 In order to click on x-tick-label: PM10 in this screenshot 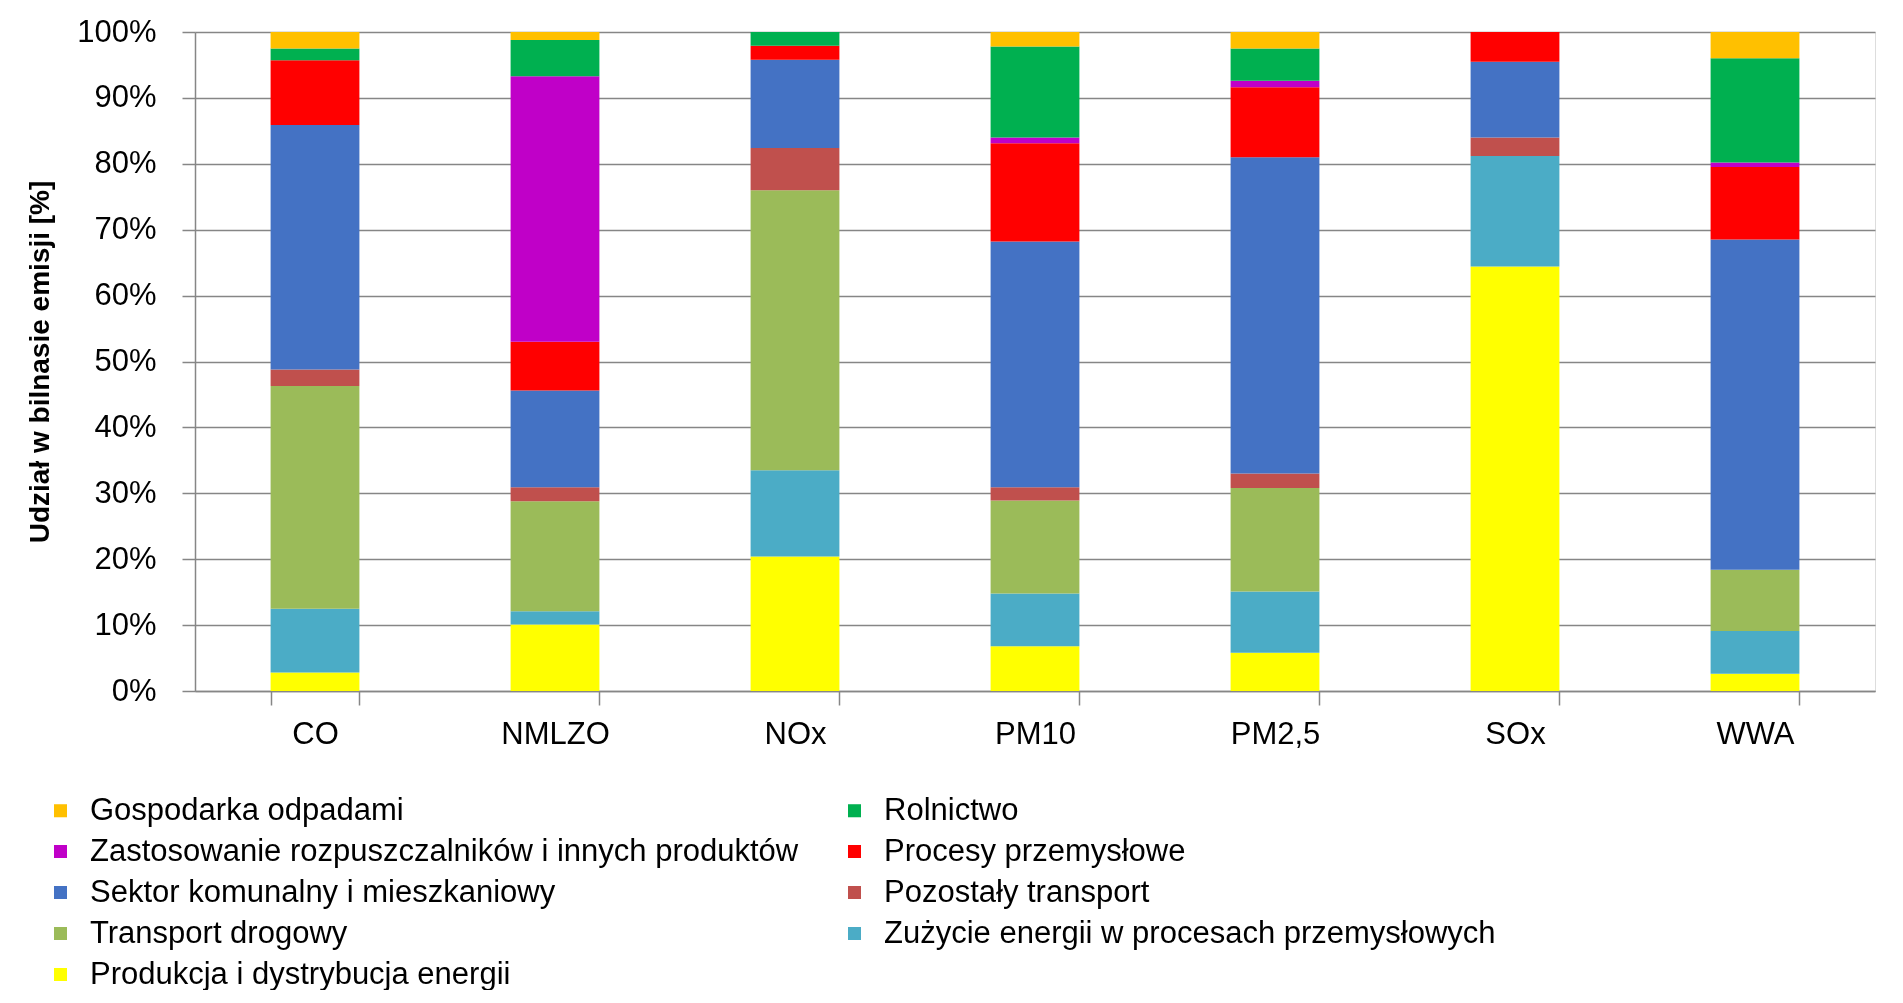, I will do `click(1035, 733)`.